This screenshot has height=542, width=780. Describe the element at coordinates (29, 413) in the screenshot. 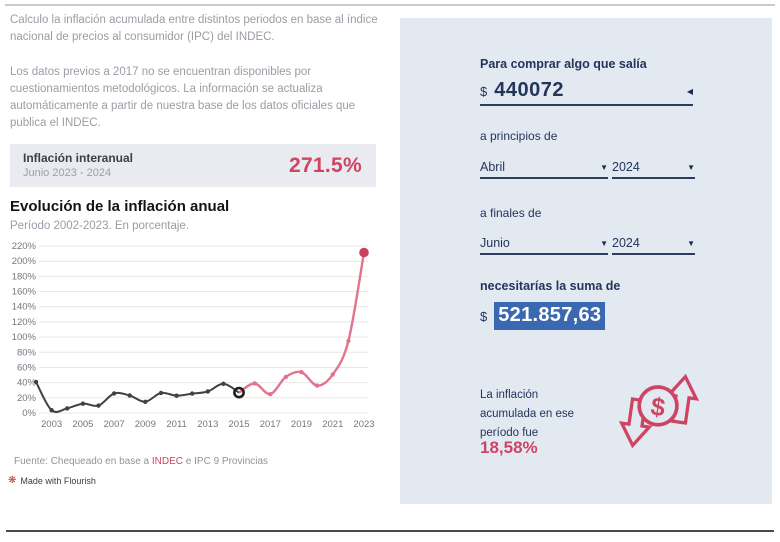

I see `svg-text: 0%` at that location.